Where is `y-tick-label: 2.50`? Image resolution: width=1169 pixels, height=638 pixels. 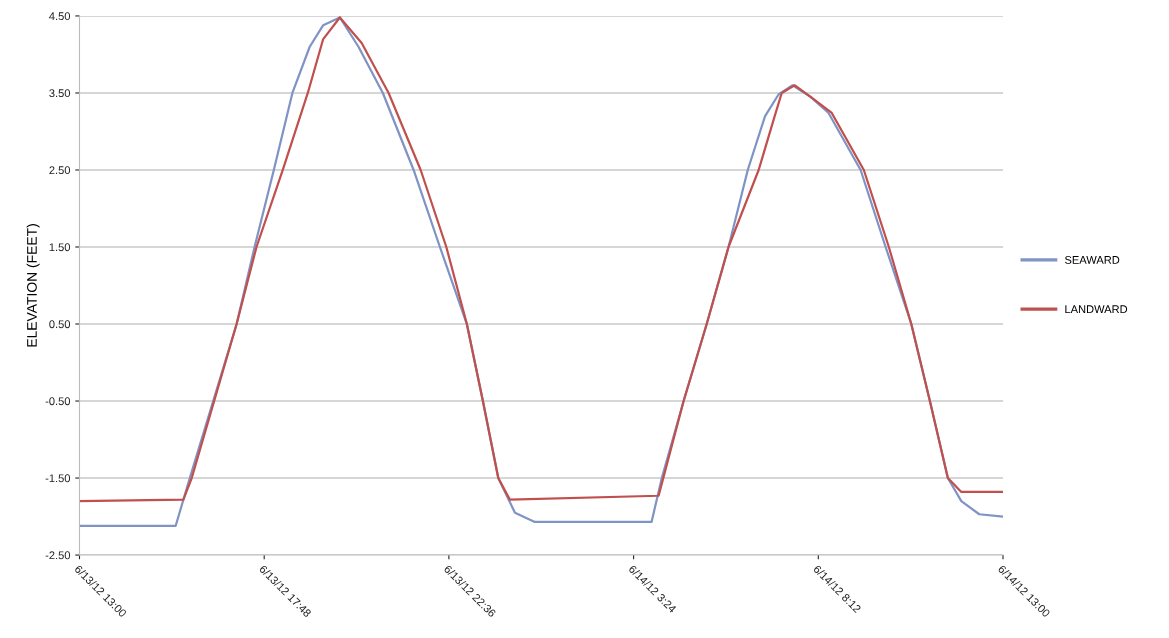 y-tick-label: 2.50 is located at coordinates (60, 170).